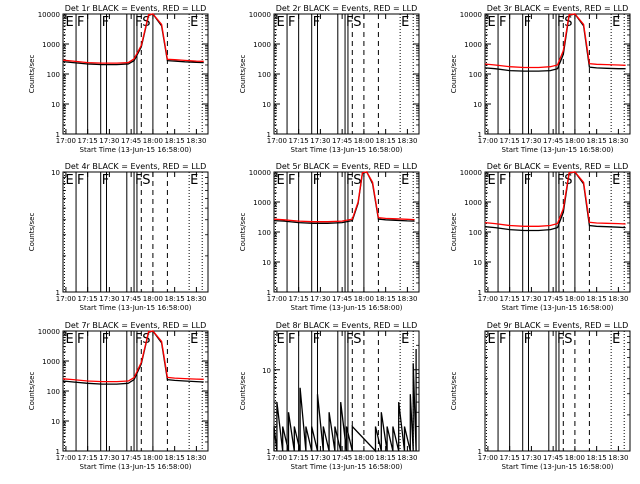 Image resolution: width=640 pixels, height=484 pixels. I want to click on panel-title: Det 4r BLACK = Events, RED = LLD, so click(136, 166).